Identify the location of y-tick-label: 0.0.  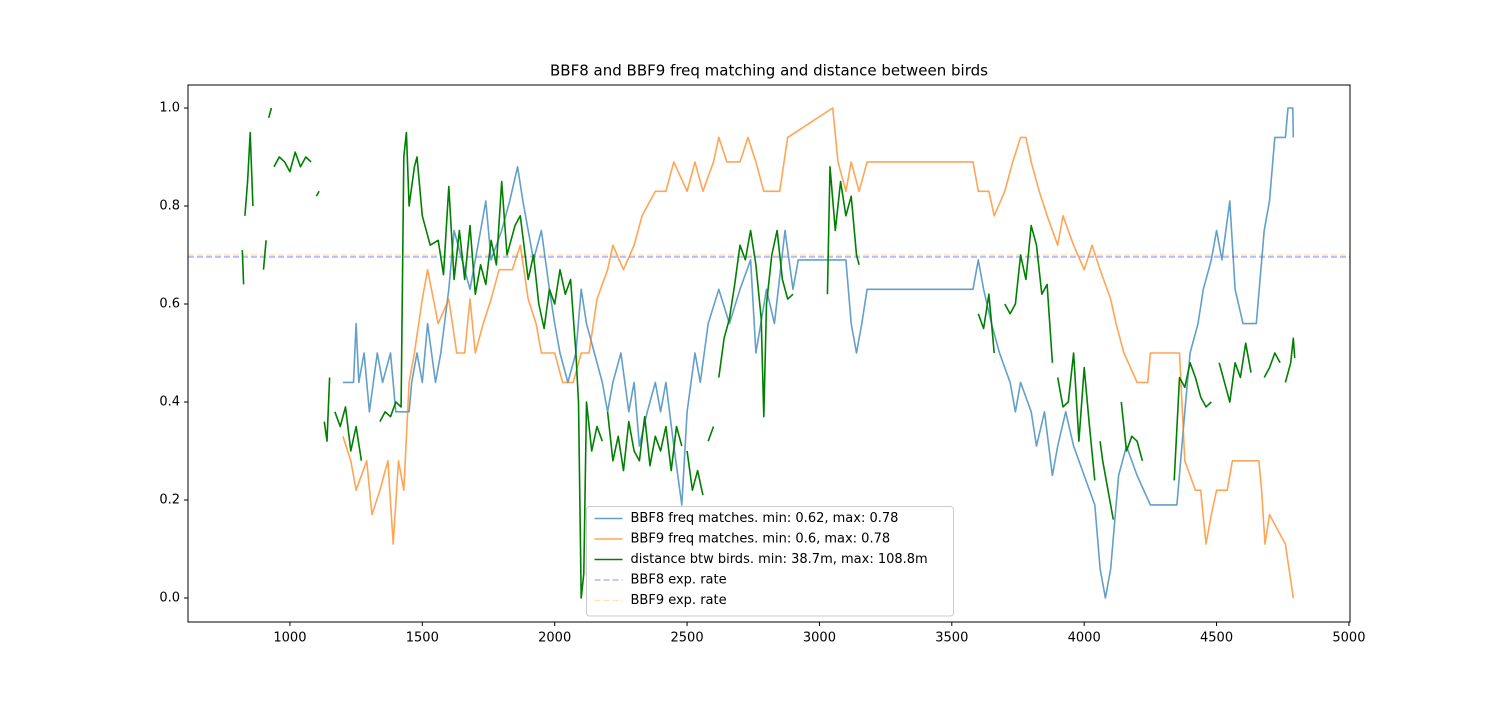
(169, 597).